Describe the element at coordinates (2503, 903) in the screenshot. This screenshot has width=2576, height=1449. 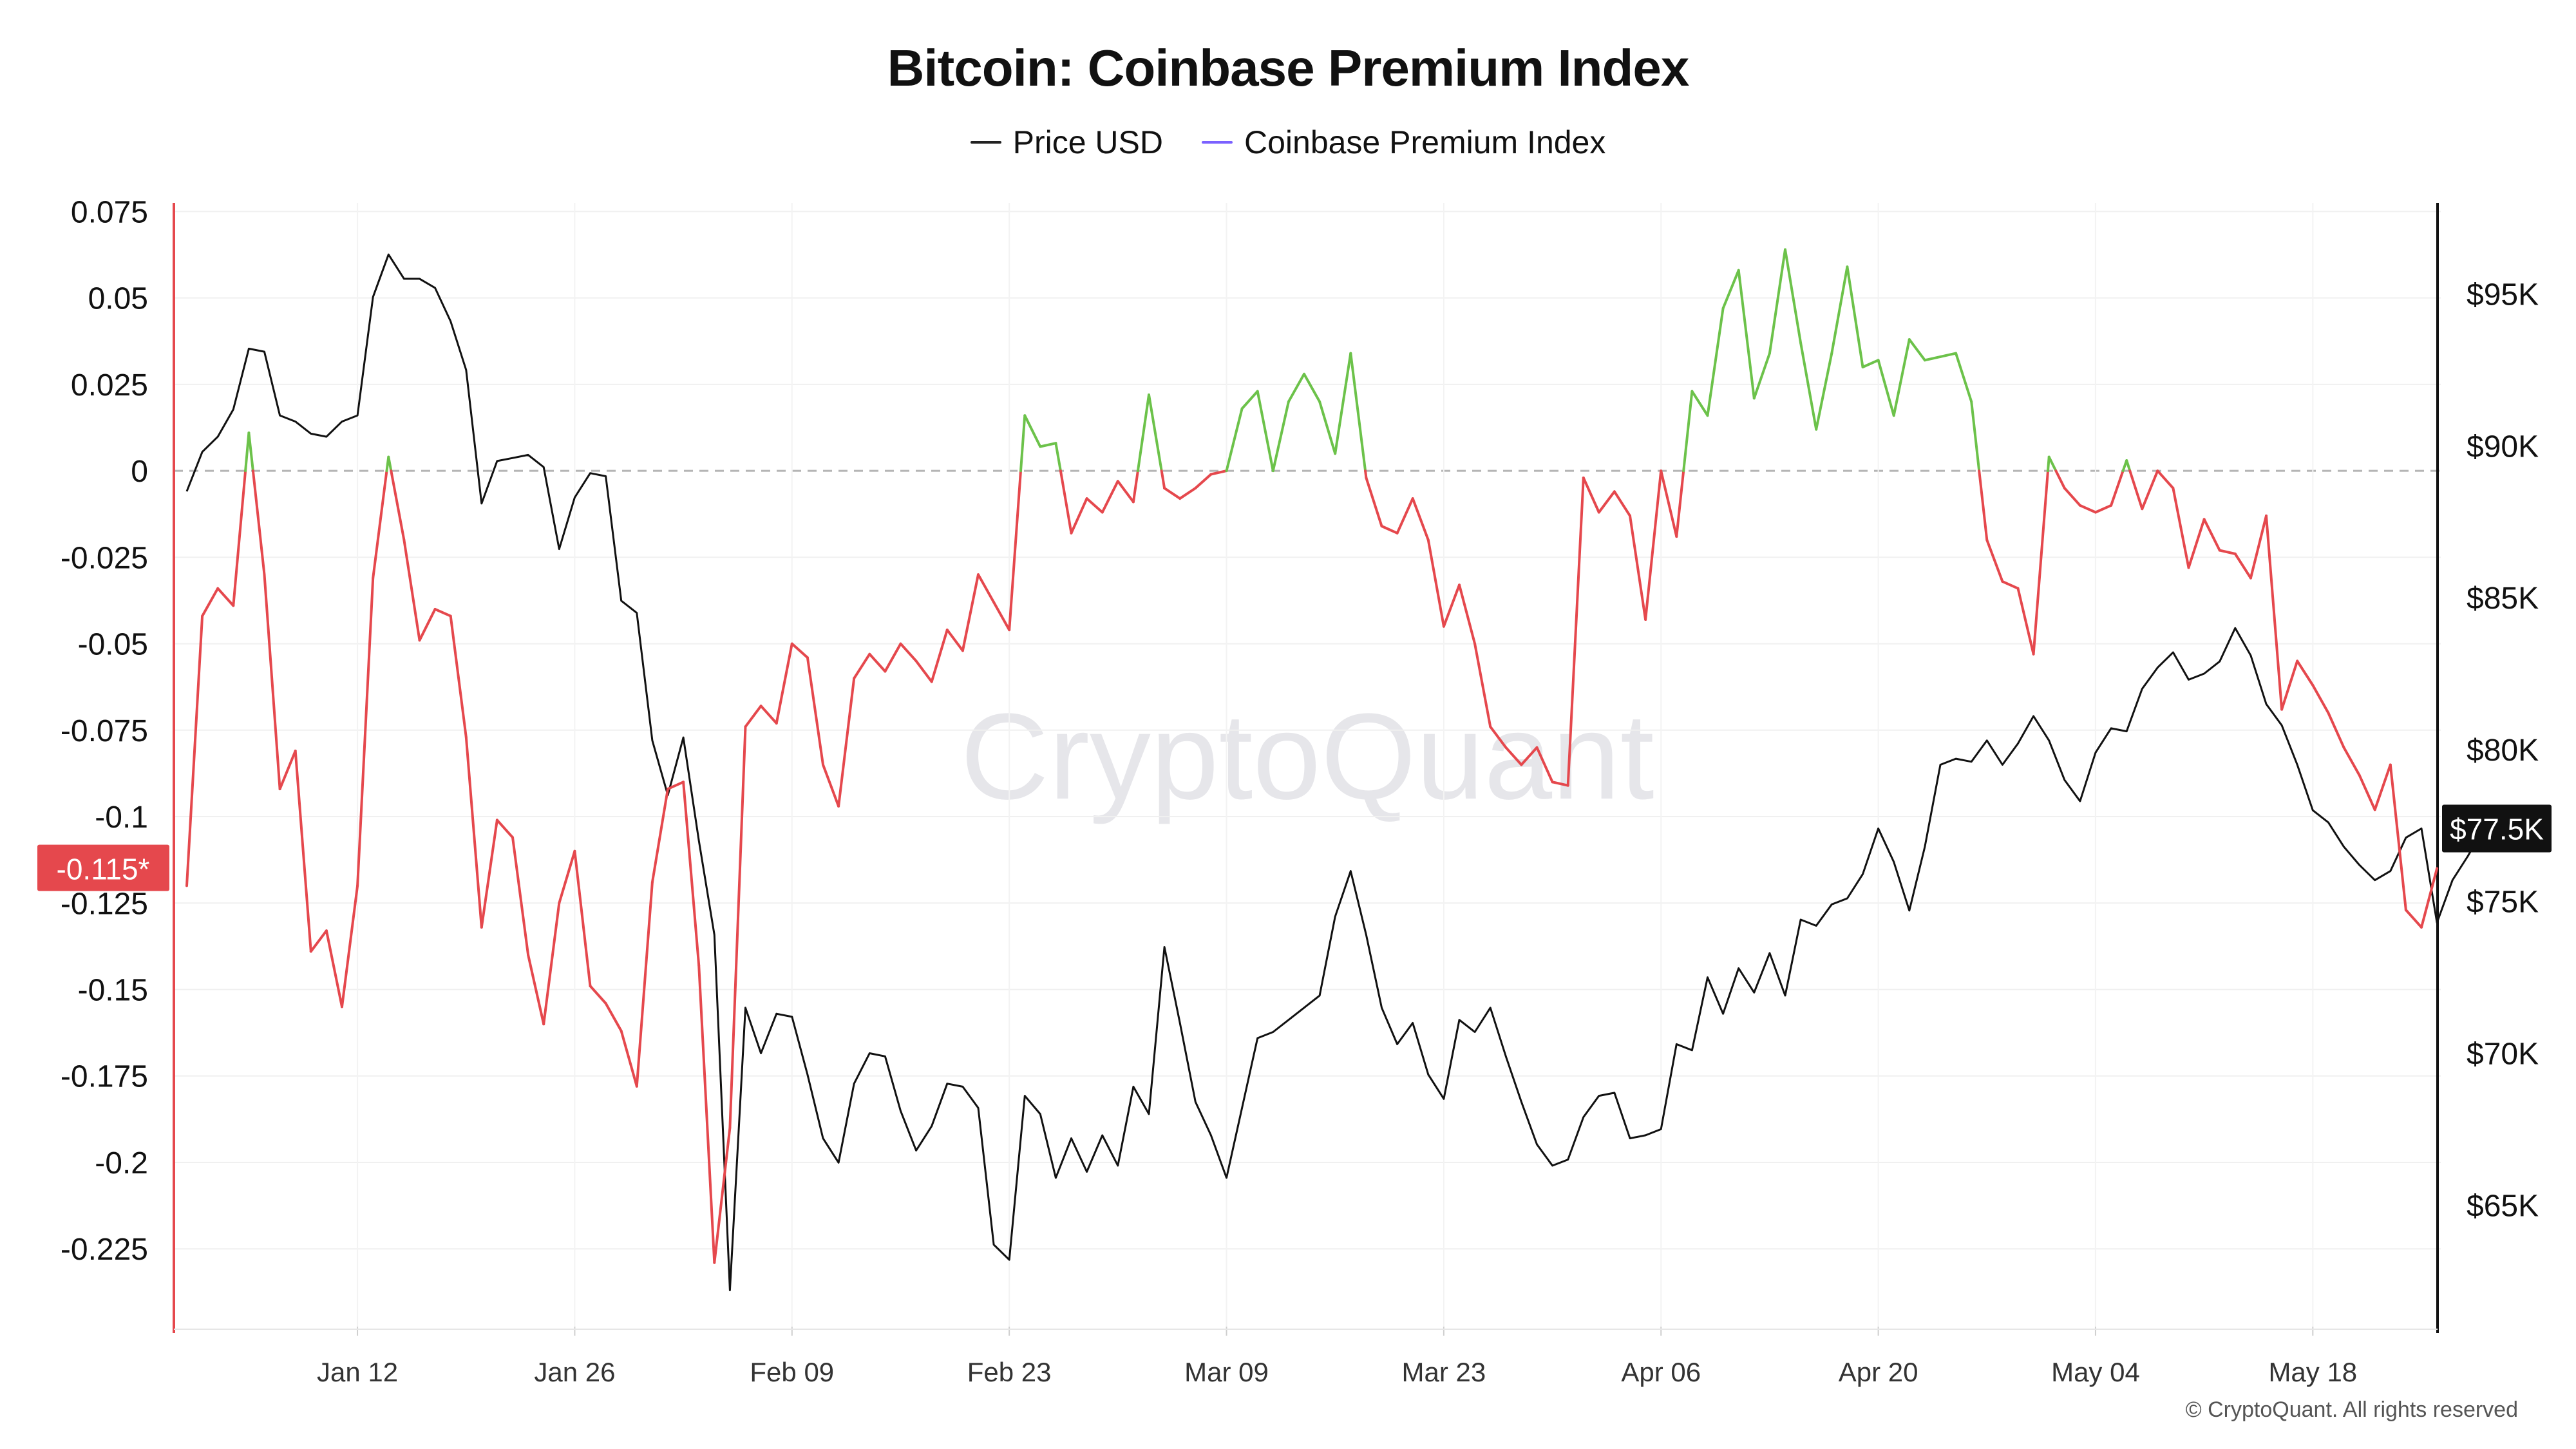
I see `right-tick-label: $75K` at that location.